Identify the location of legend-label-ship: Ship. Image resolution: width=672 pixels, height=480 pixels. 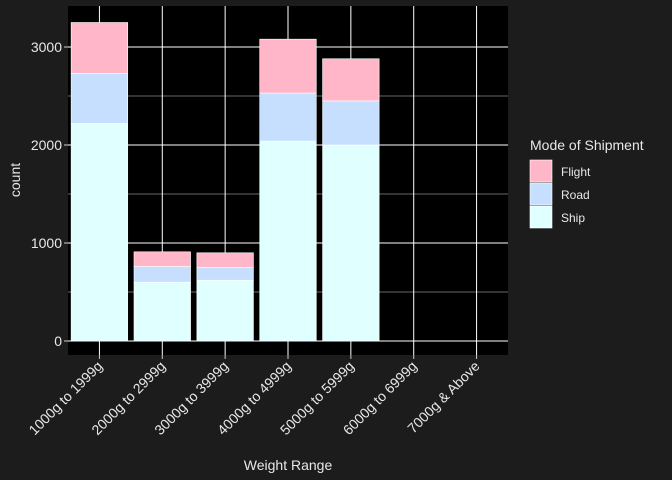
(573, 218).